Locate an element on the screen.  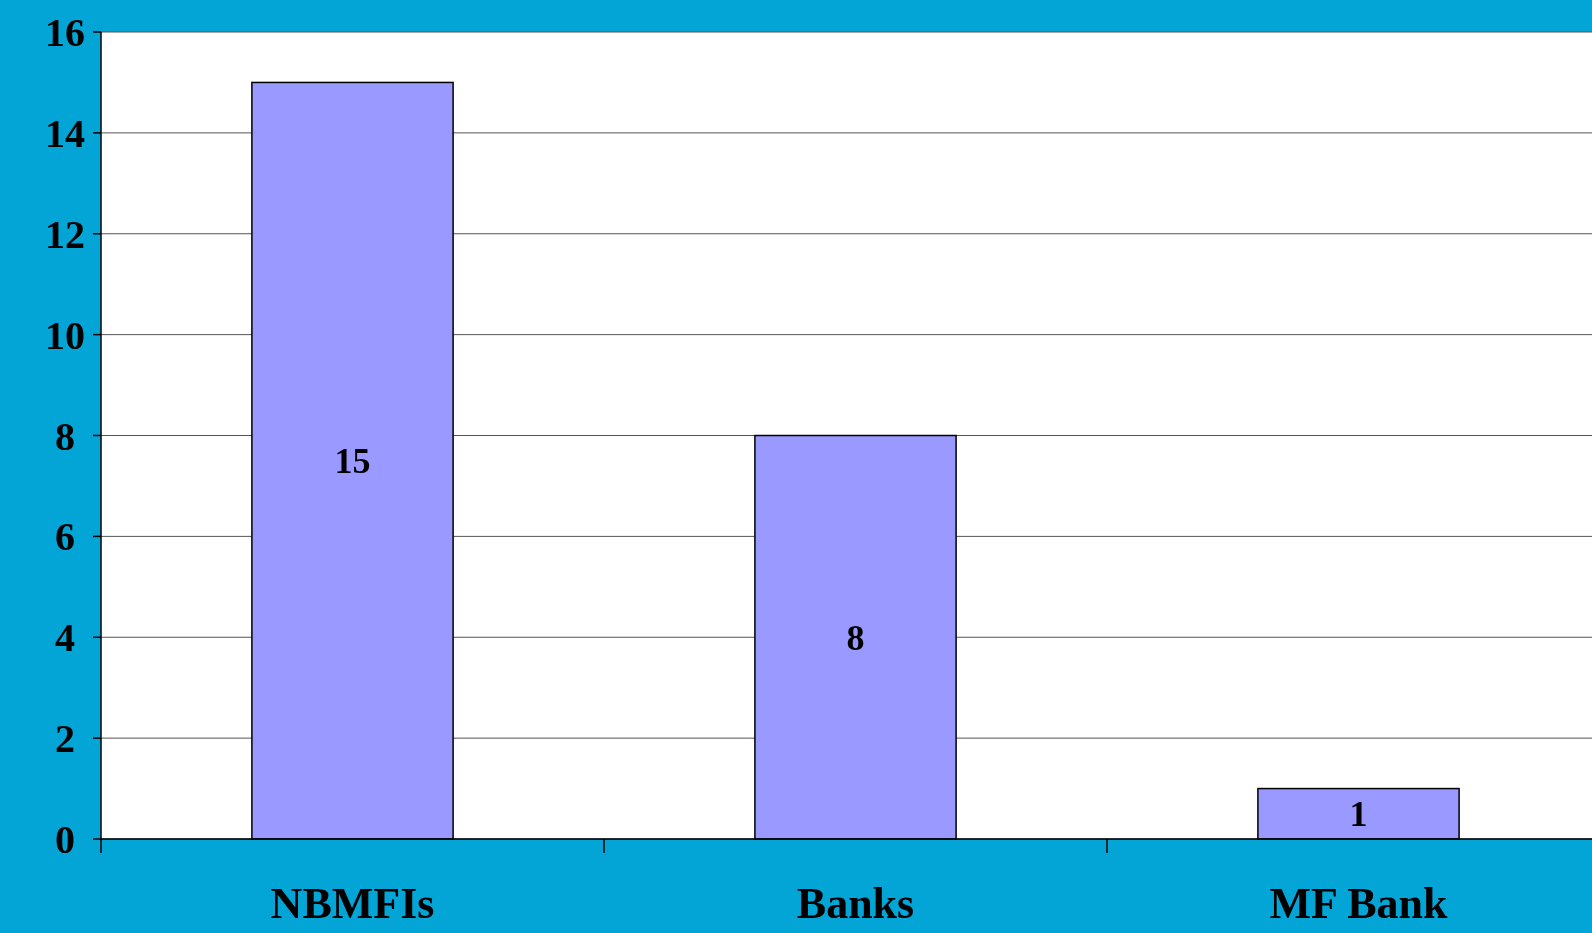
y-tick-label: 0 is located at coordinates (65, 839).